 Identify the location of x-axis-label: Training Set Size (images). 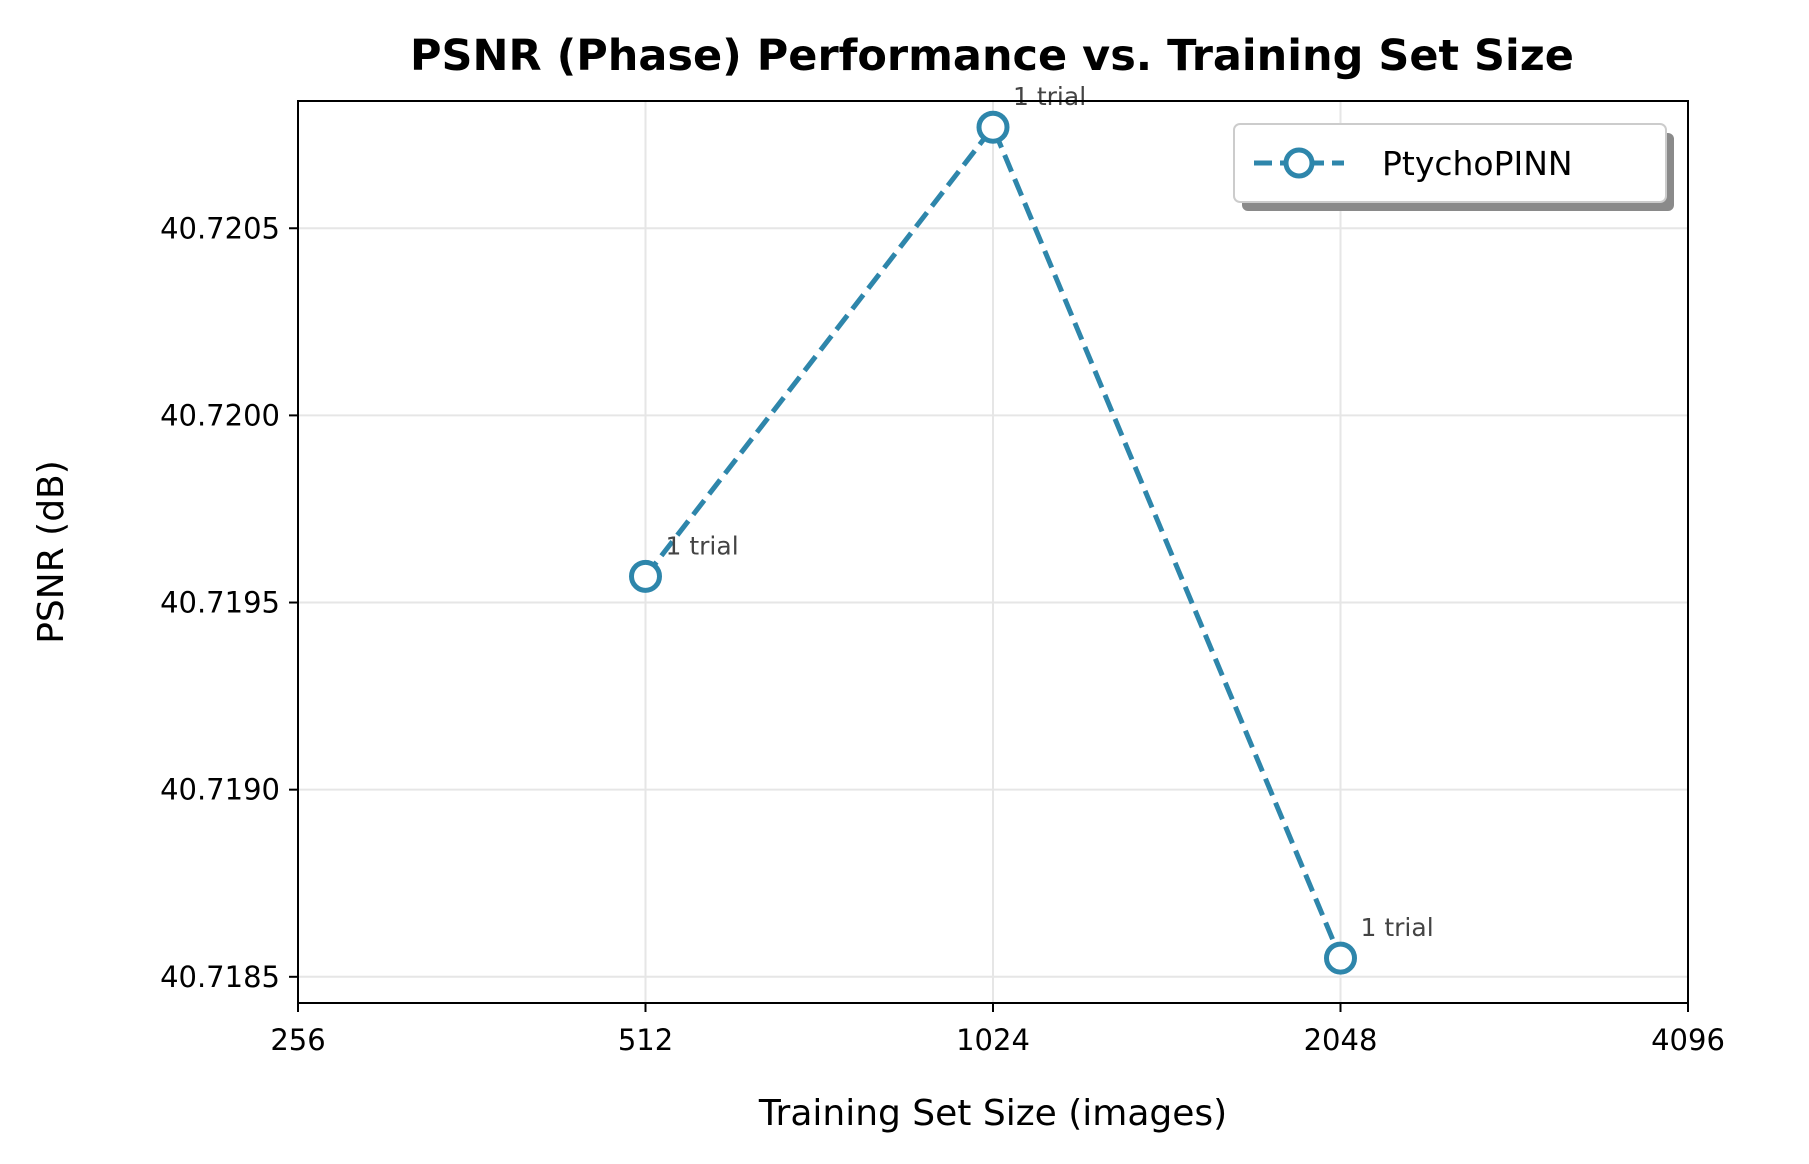
(992, 1113).